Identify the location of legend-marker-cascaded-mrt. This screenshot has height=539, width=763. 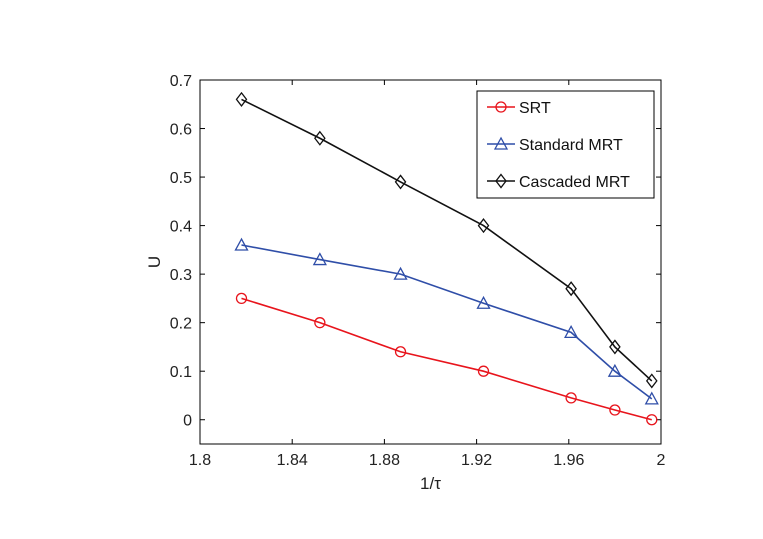
(501, 181).